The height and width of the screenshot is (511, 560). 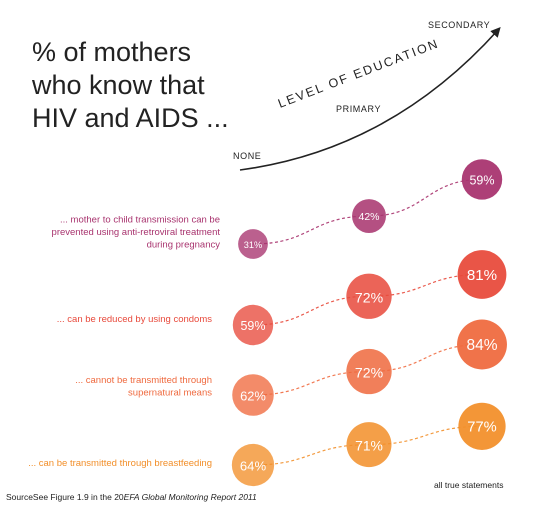 I want to click on bubble-s1-none, so click(x=253, y=244).